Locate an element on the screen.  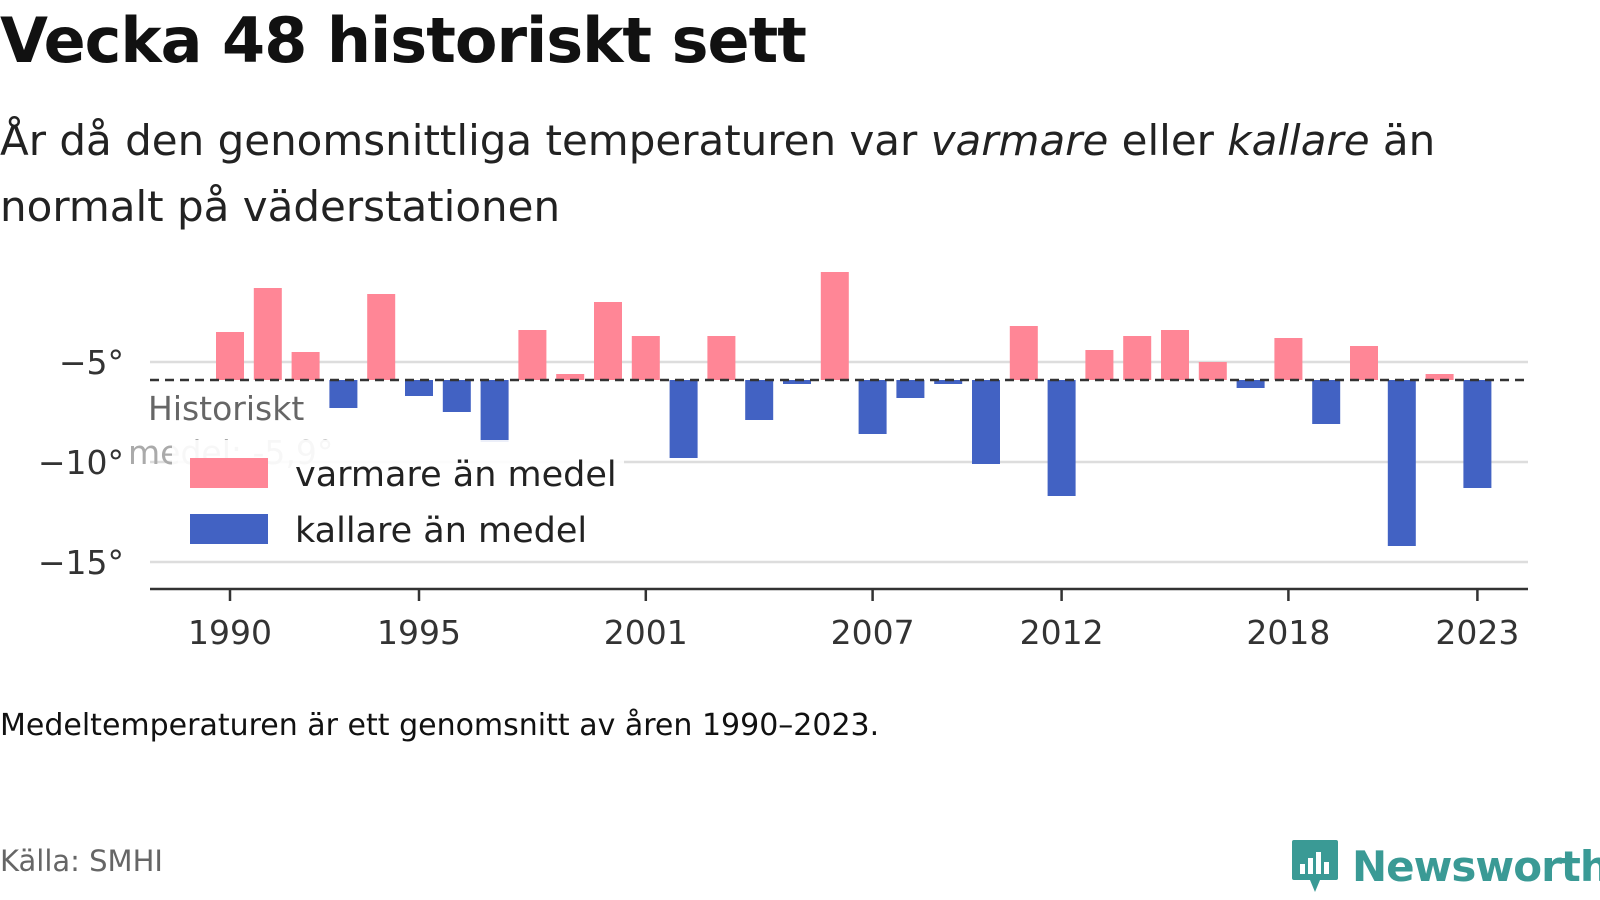
bar-warm-2011 is located at coordinates (1023, 353).